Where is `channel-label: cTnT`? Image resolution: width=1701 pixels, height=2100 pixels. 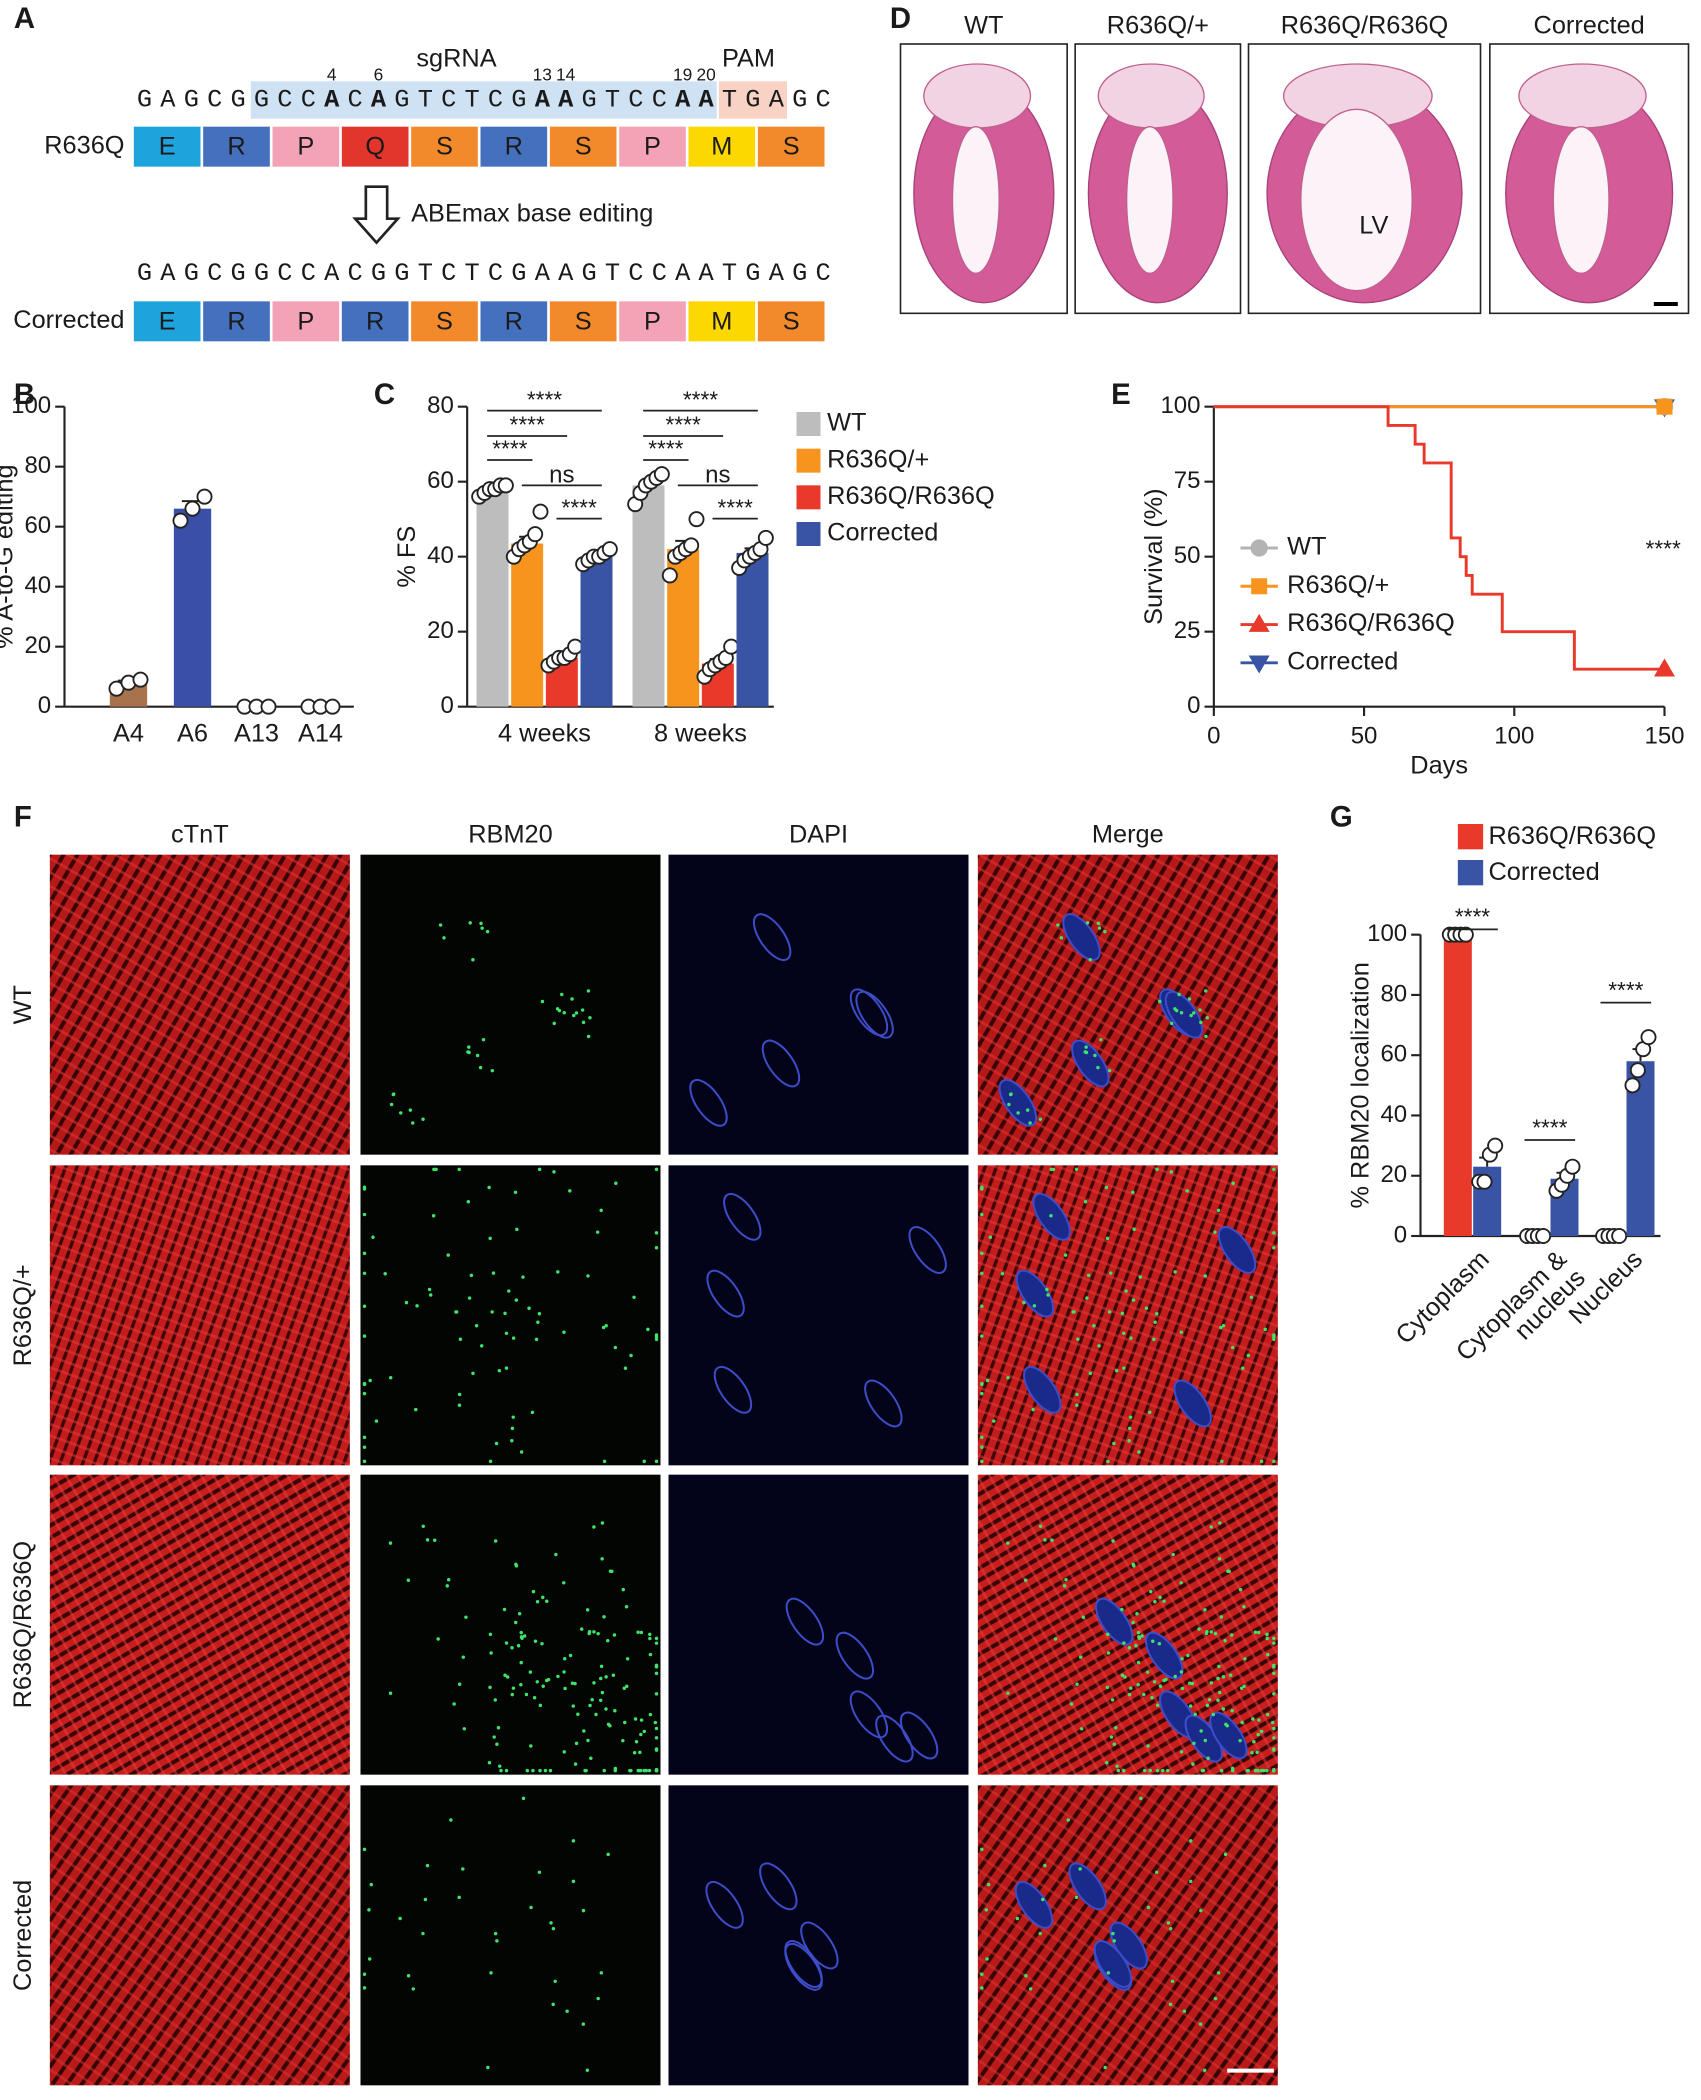 channel-label: cTnT is located at coordinates (200, 835).